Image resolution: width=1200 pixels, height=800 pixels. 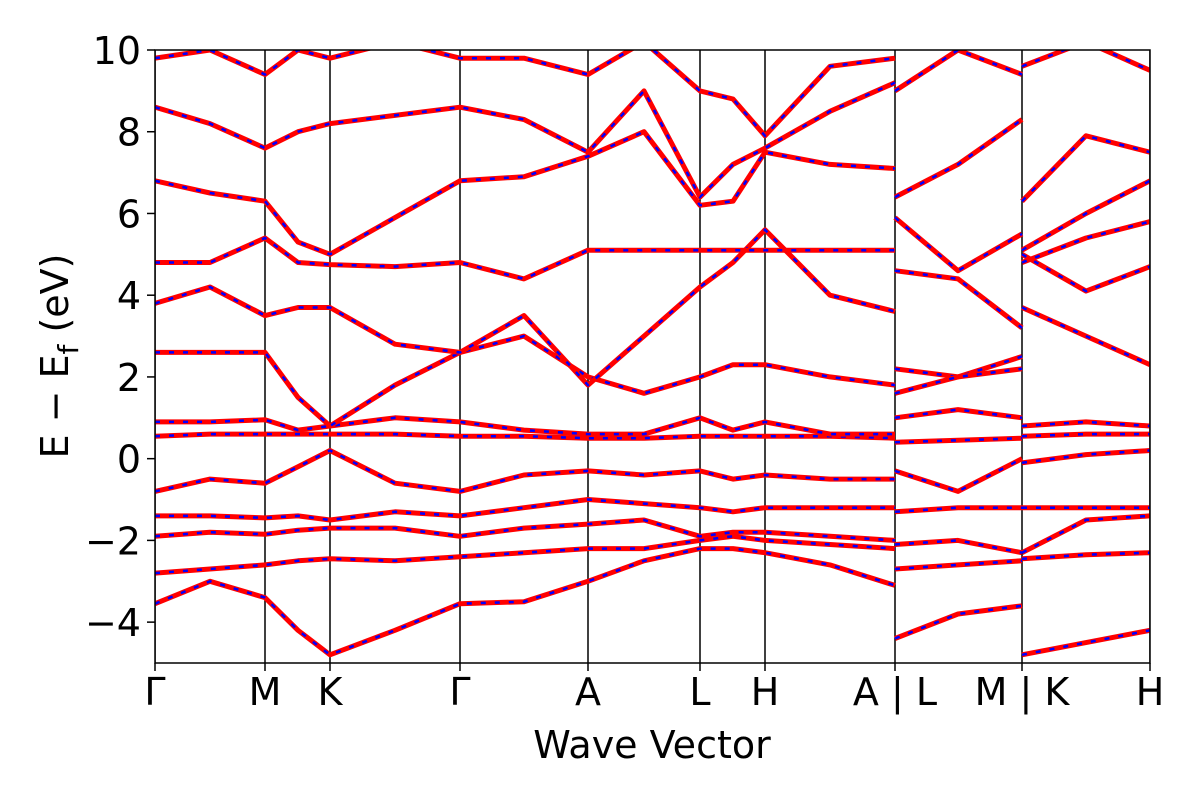 What do you see at coordinates (129, 296) in the screenshot?
I see `y-tick-label: 4` at bounding box center [129, 296].